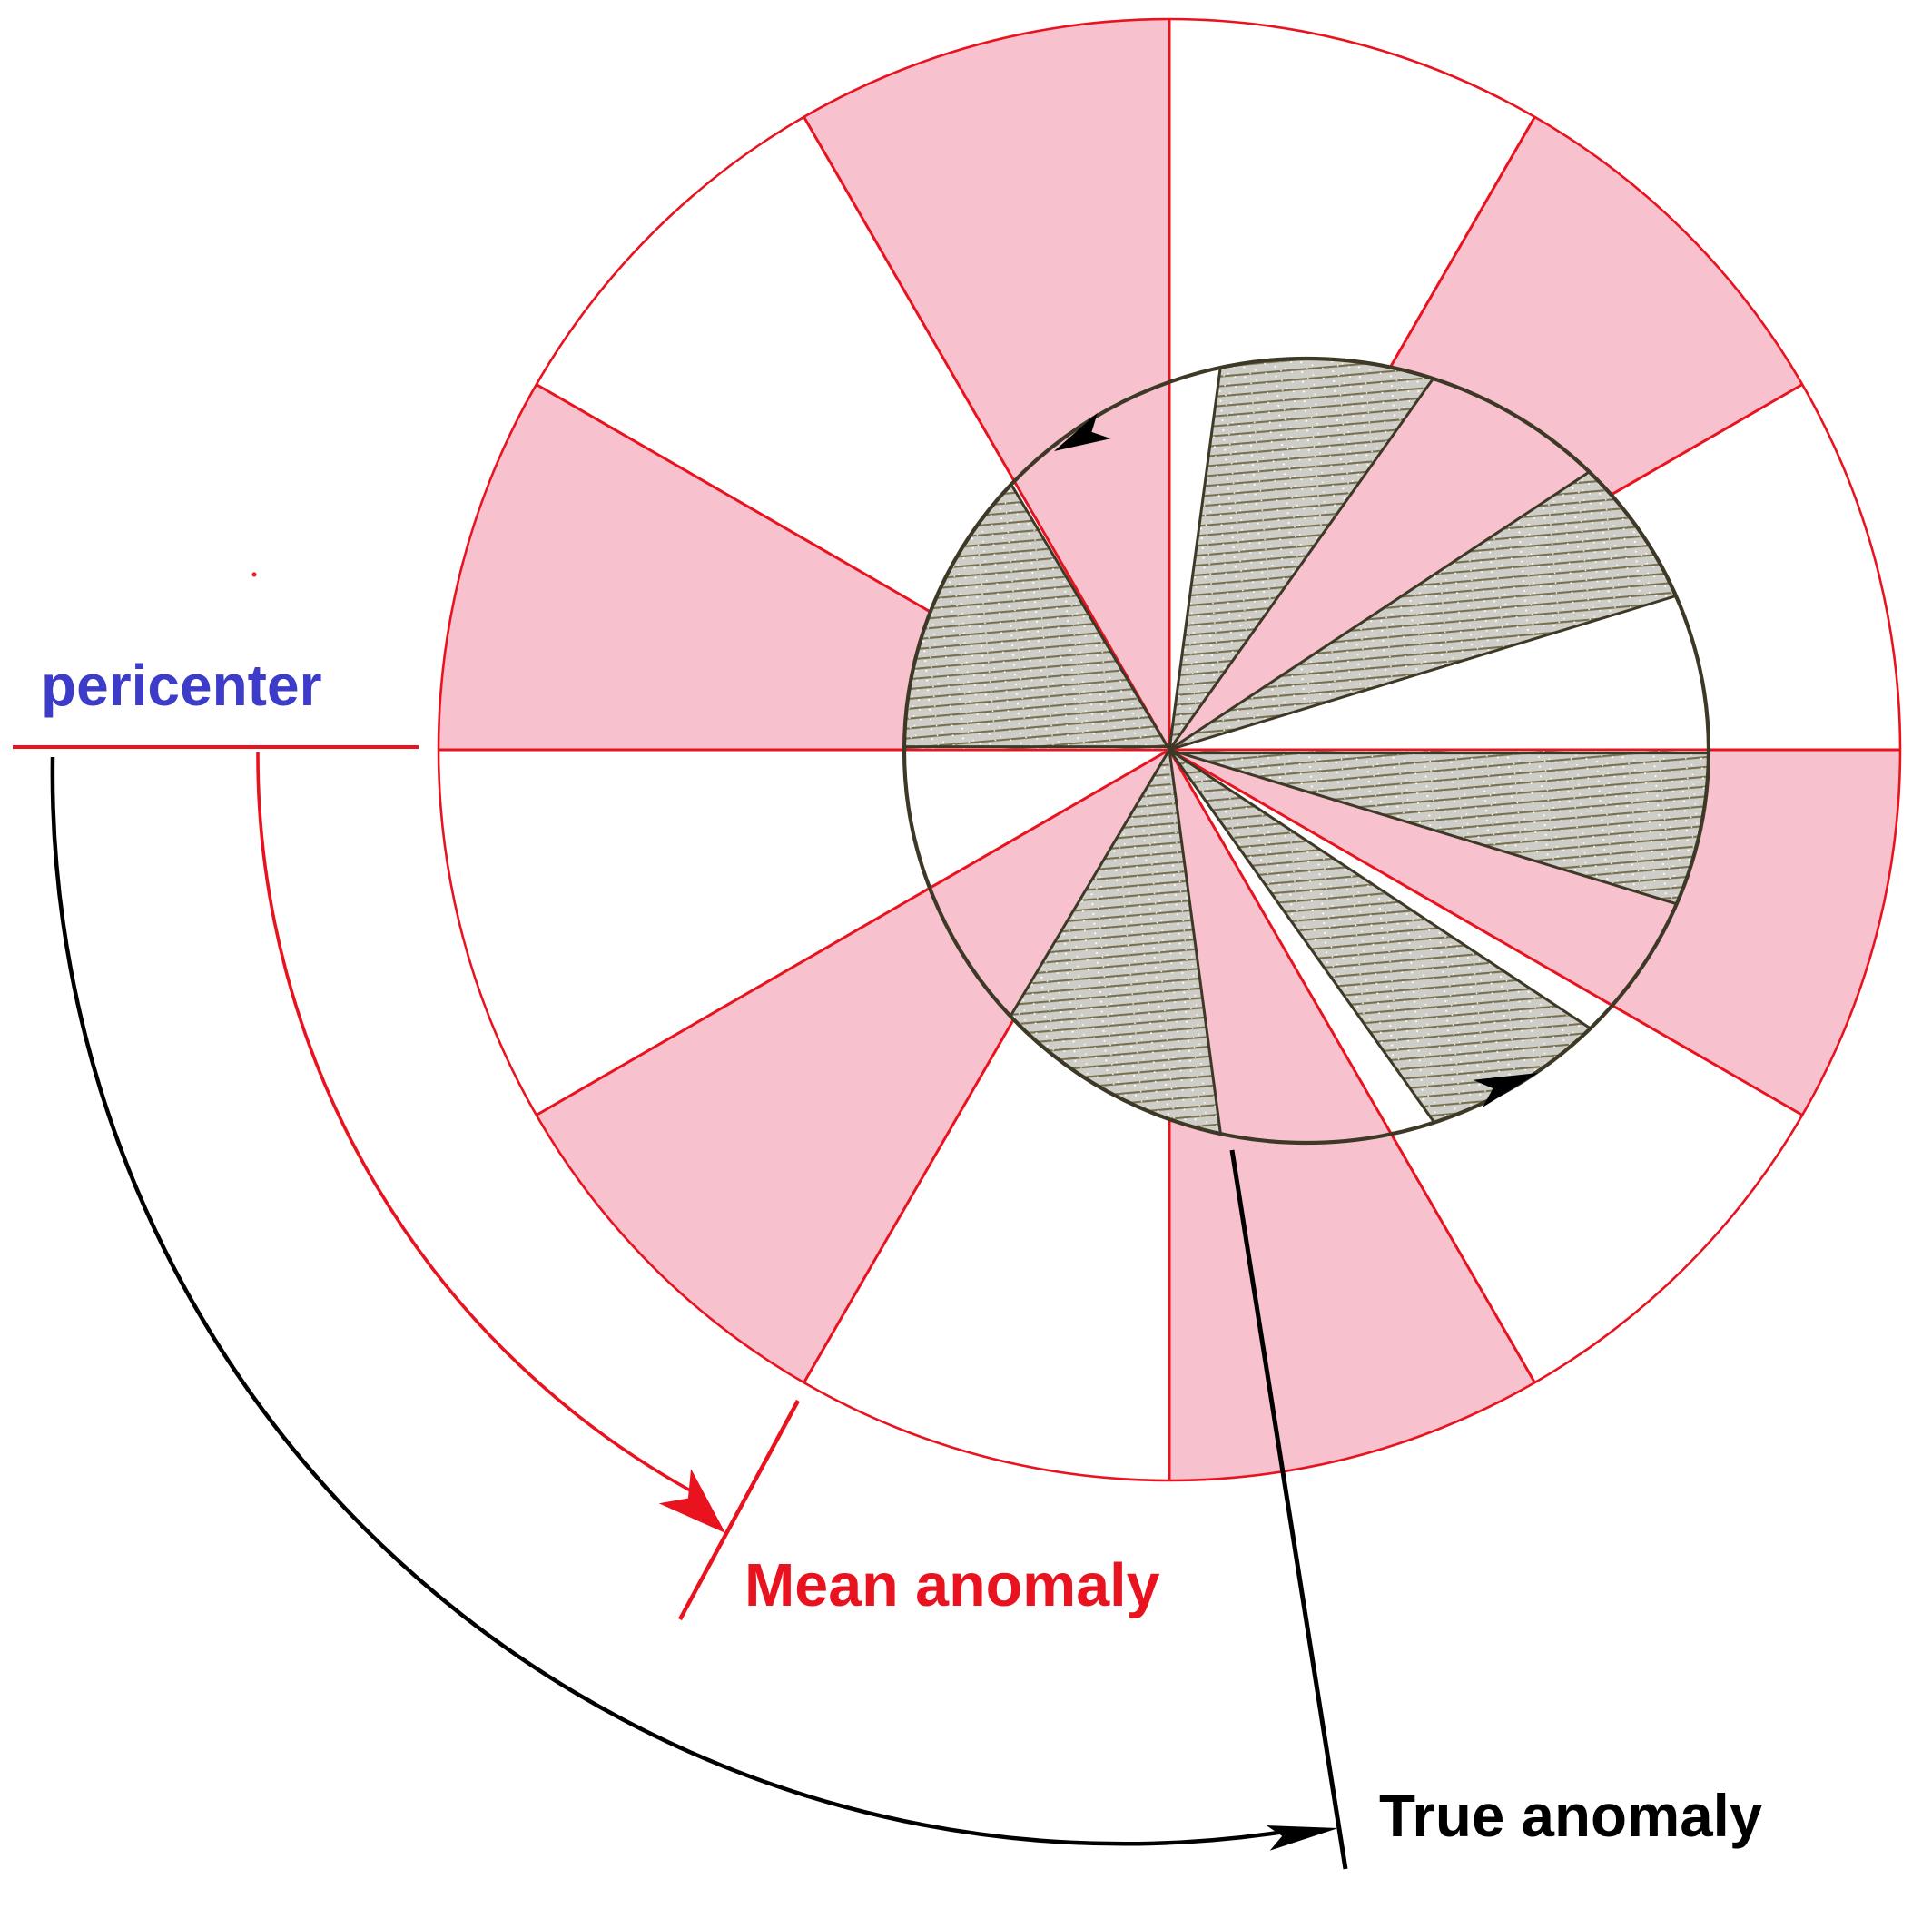  I want to click on svg-text: pericenter, so click(181, 686).